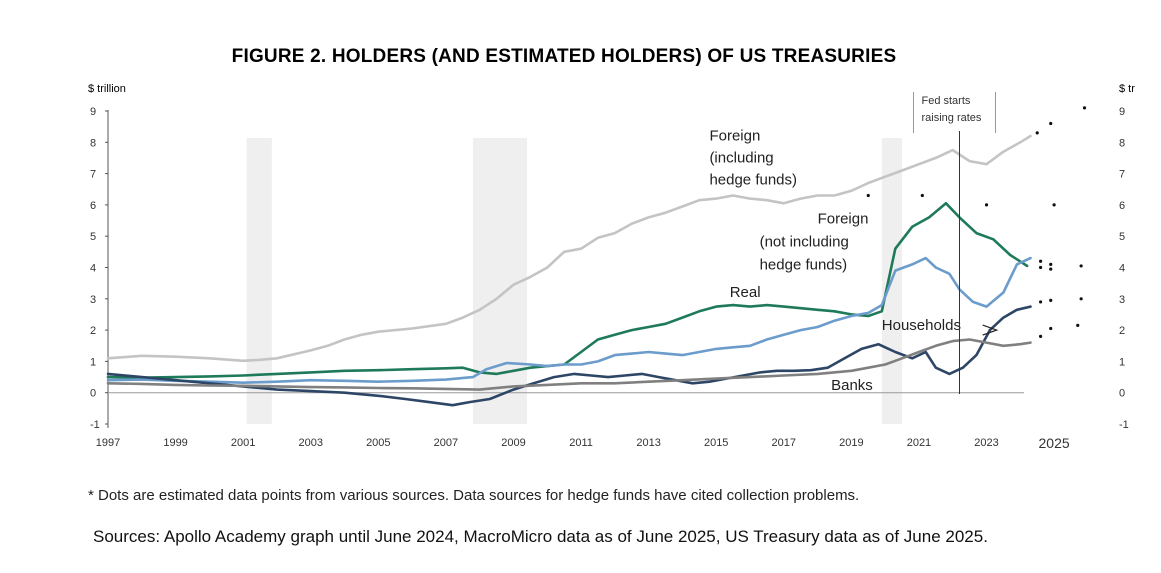  What do you see at coordinates (753, 180) in the screenshot?
I see `series-label-0-2: hedge funds)` at bounding box center [753, 180].